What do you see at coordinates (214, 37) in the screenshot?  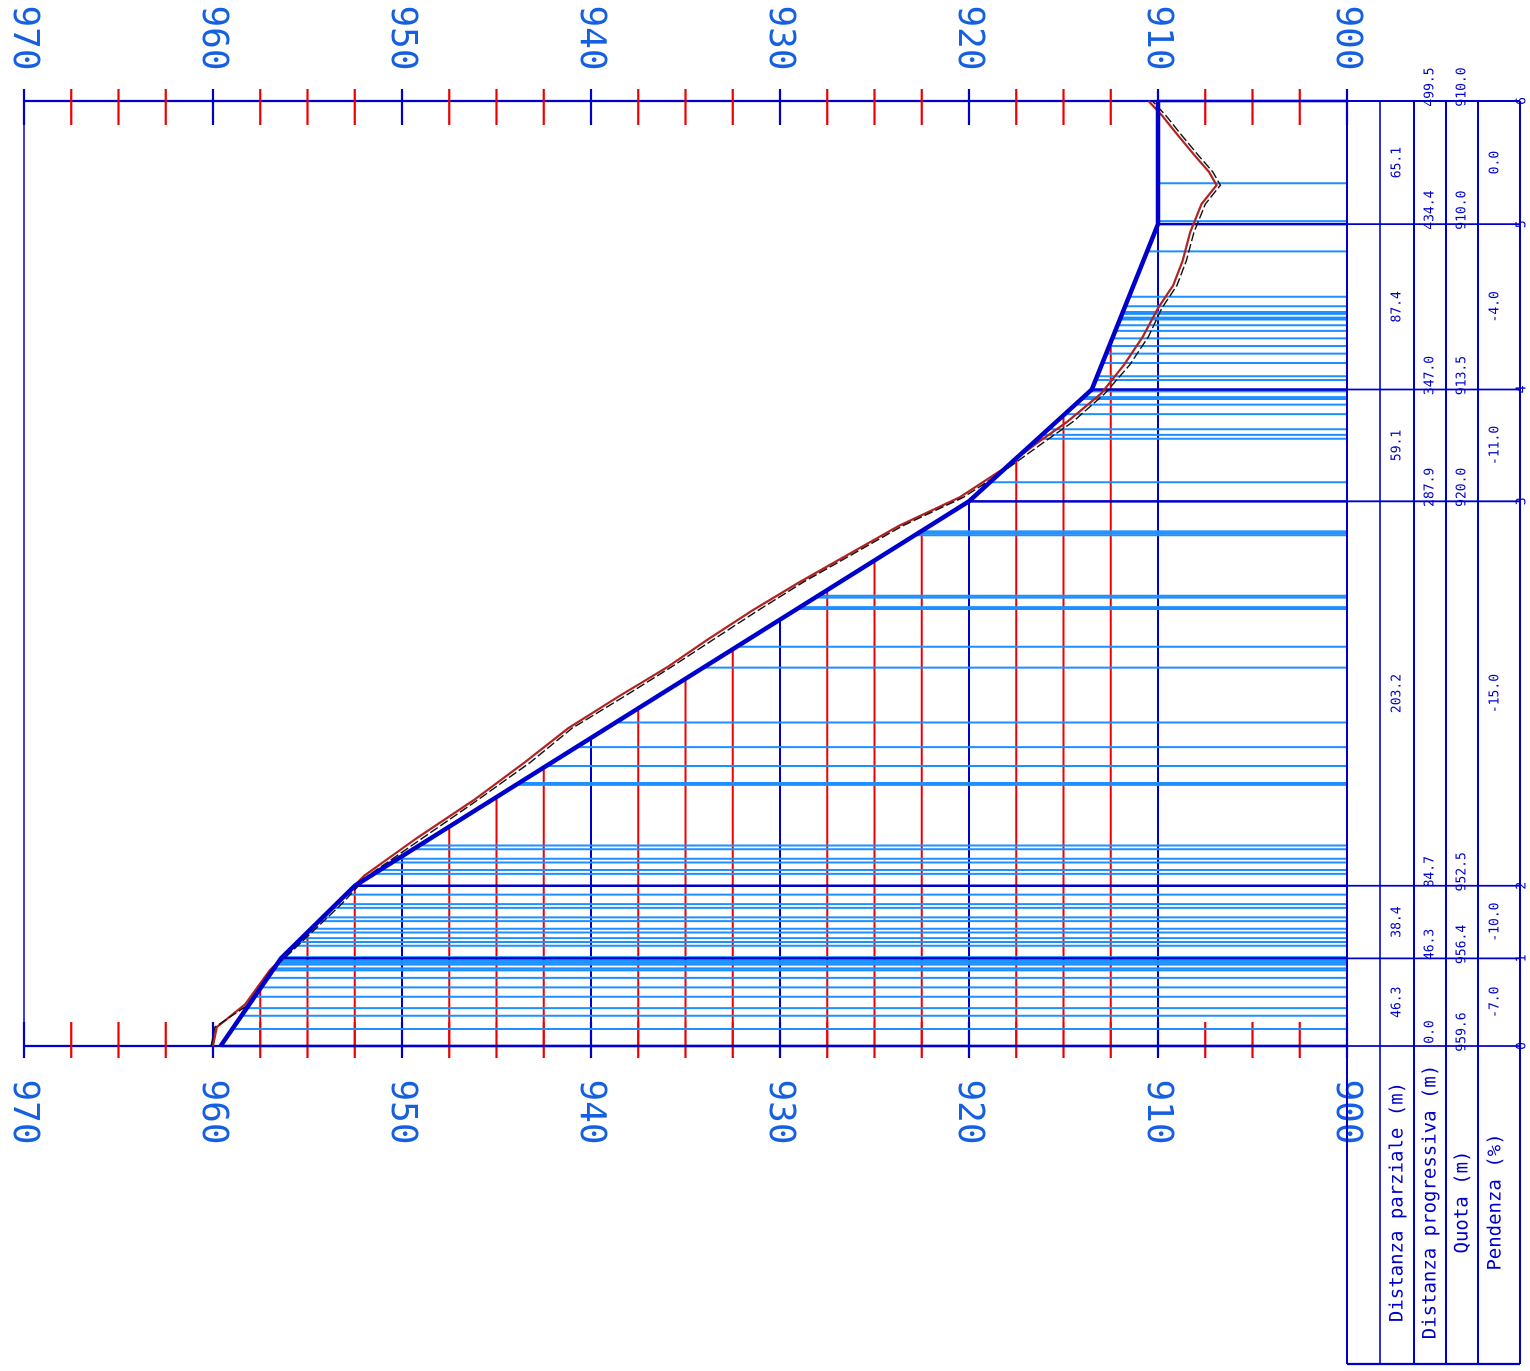 I see `scale-label-top: 960` at bounding box center [214, 37].